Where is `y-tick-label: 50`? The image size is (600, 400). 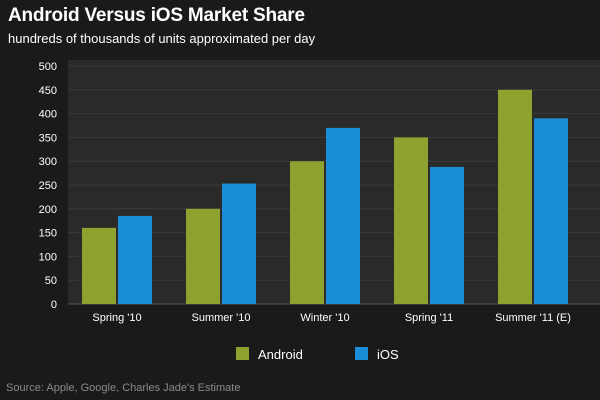 y-tick-label: 50 is located at coordinates (51, 281).